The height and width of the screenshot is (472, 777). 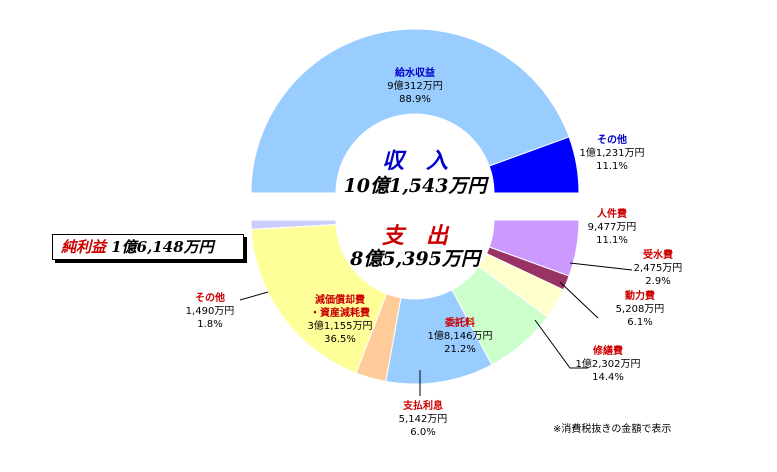 I want to click on expense-7-amount: 1,490万円, so click(x=210, y=311).